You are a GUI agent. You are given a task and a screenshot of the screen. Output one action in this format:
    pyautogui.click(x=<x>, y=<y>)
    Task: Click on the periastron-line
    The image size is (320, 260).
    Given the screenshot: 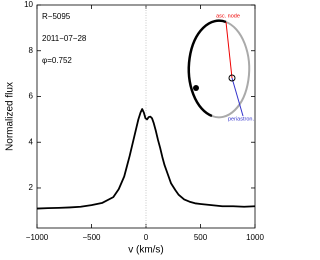 What is the action you would take?
    pyautogui.click(x=237, y=97)
    